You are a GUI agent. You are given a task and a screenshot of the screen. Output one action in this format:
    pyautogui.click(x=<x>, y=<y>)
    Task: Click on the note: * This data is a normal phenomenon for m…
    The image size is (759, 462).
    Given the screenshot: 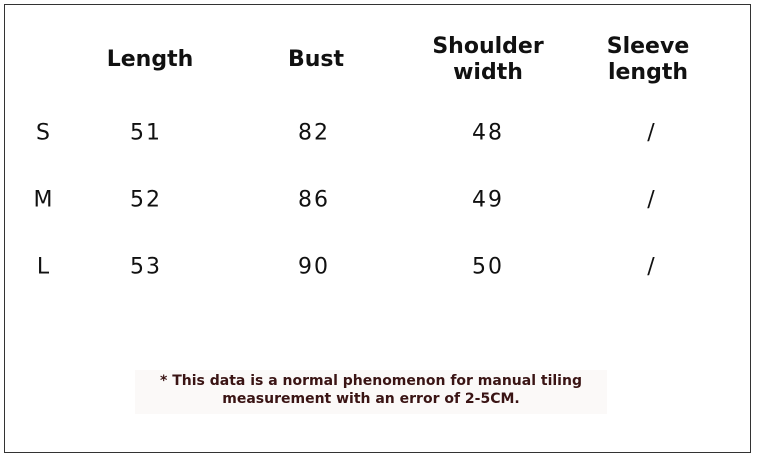 What is the action you would take?
    pyautogui.click(x=371, y=392)
    